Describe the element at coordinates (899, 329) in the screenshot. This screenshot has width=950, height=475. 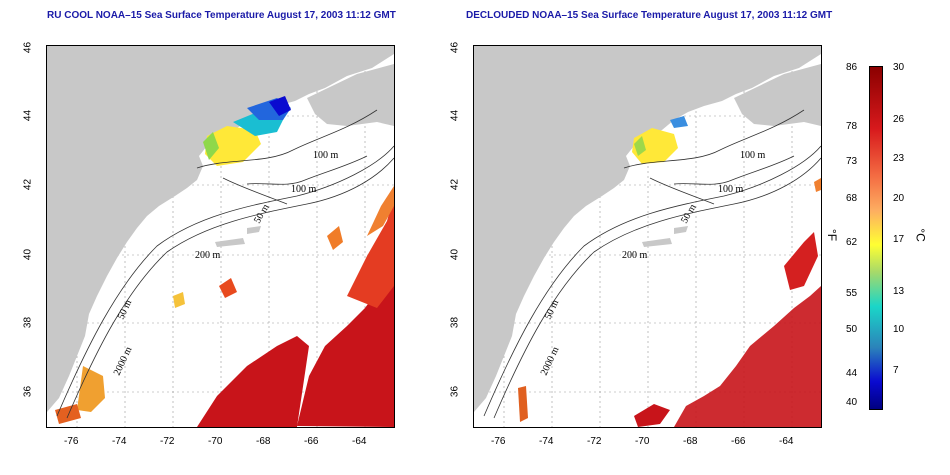
I see `celsius-tick: 10` at that location.